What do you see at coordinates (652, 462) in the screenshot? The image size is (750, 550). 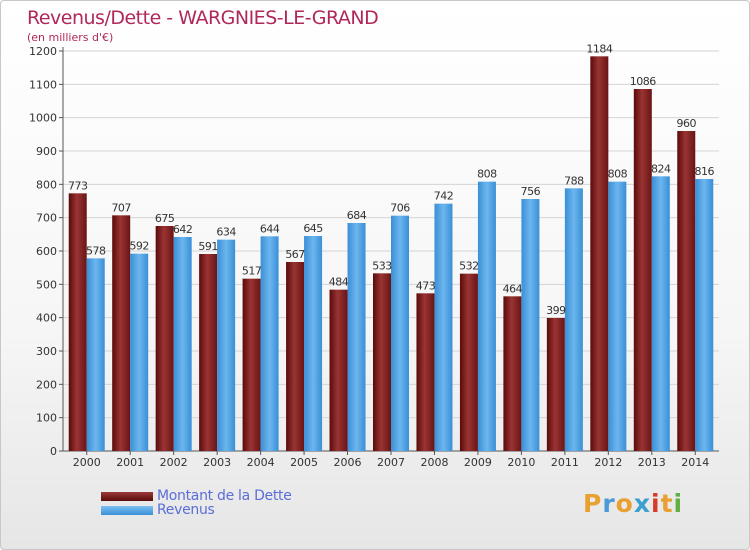 I see `x-tick-label: 2013` at bounding box center [652, 462].